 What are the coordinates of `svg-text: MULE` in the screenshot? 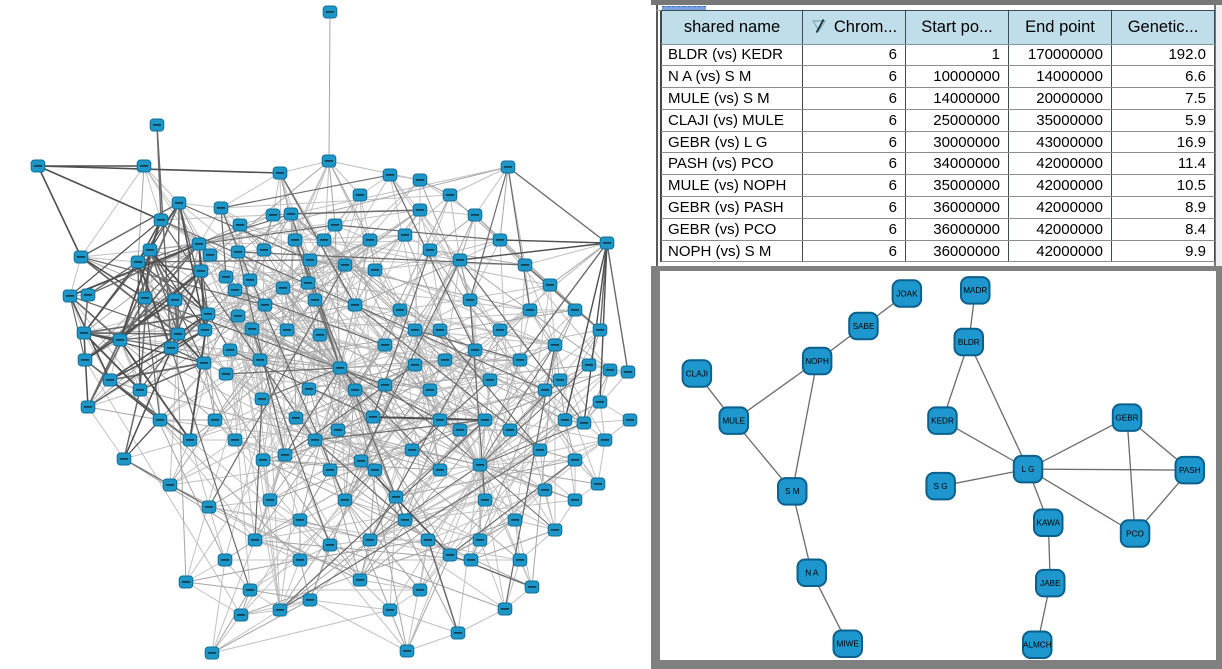 It's located at (733, 421).